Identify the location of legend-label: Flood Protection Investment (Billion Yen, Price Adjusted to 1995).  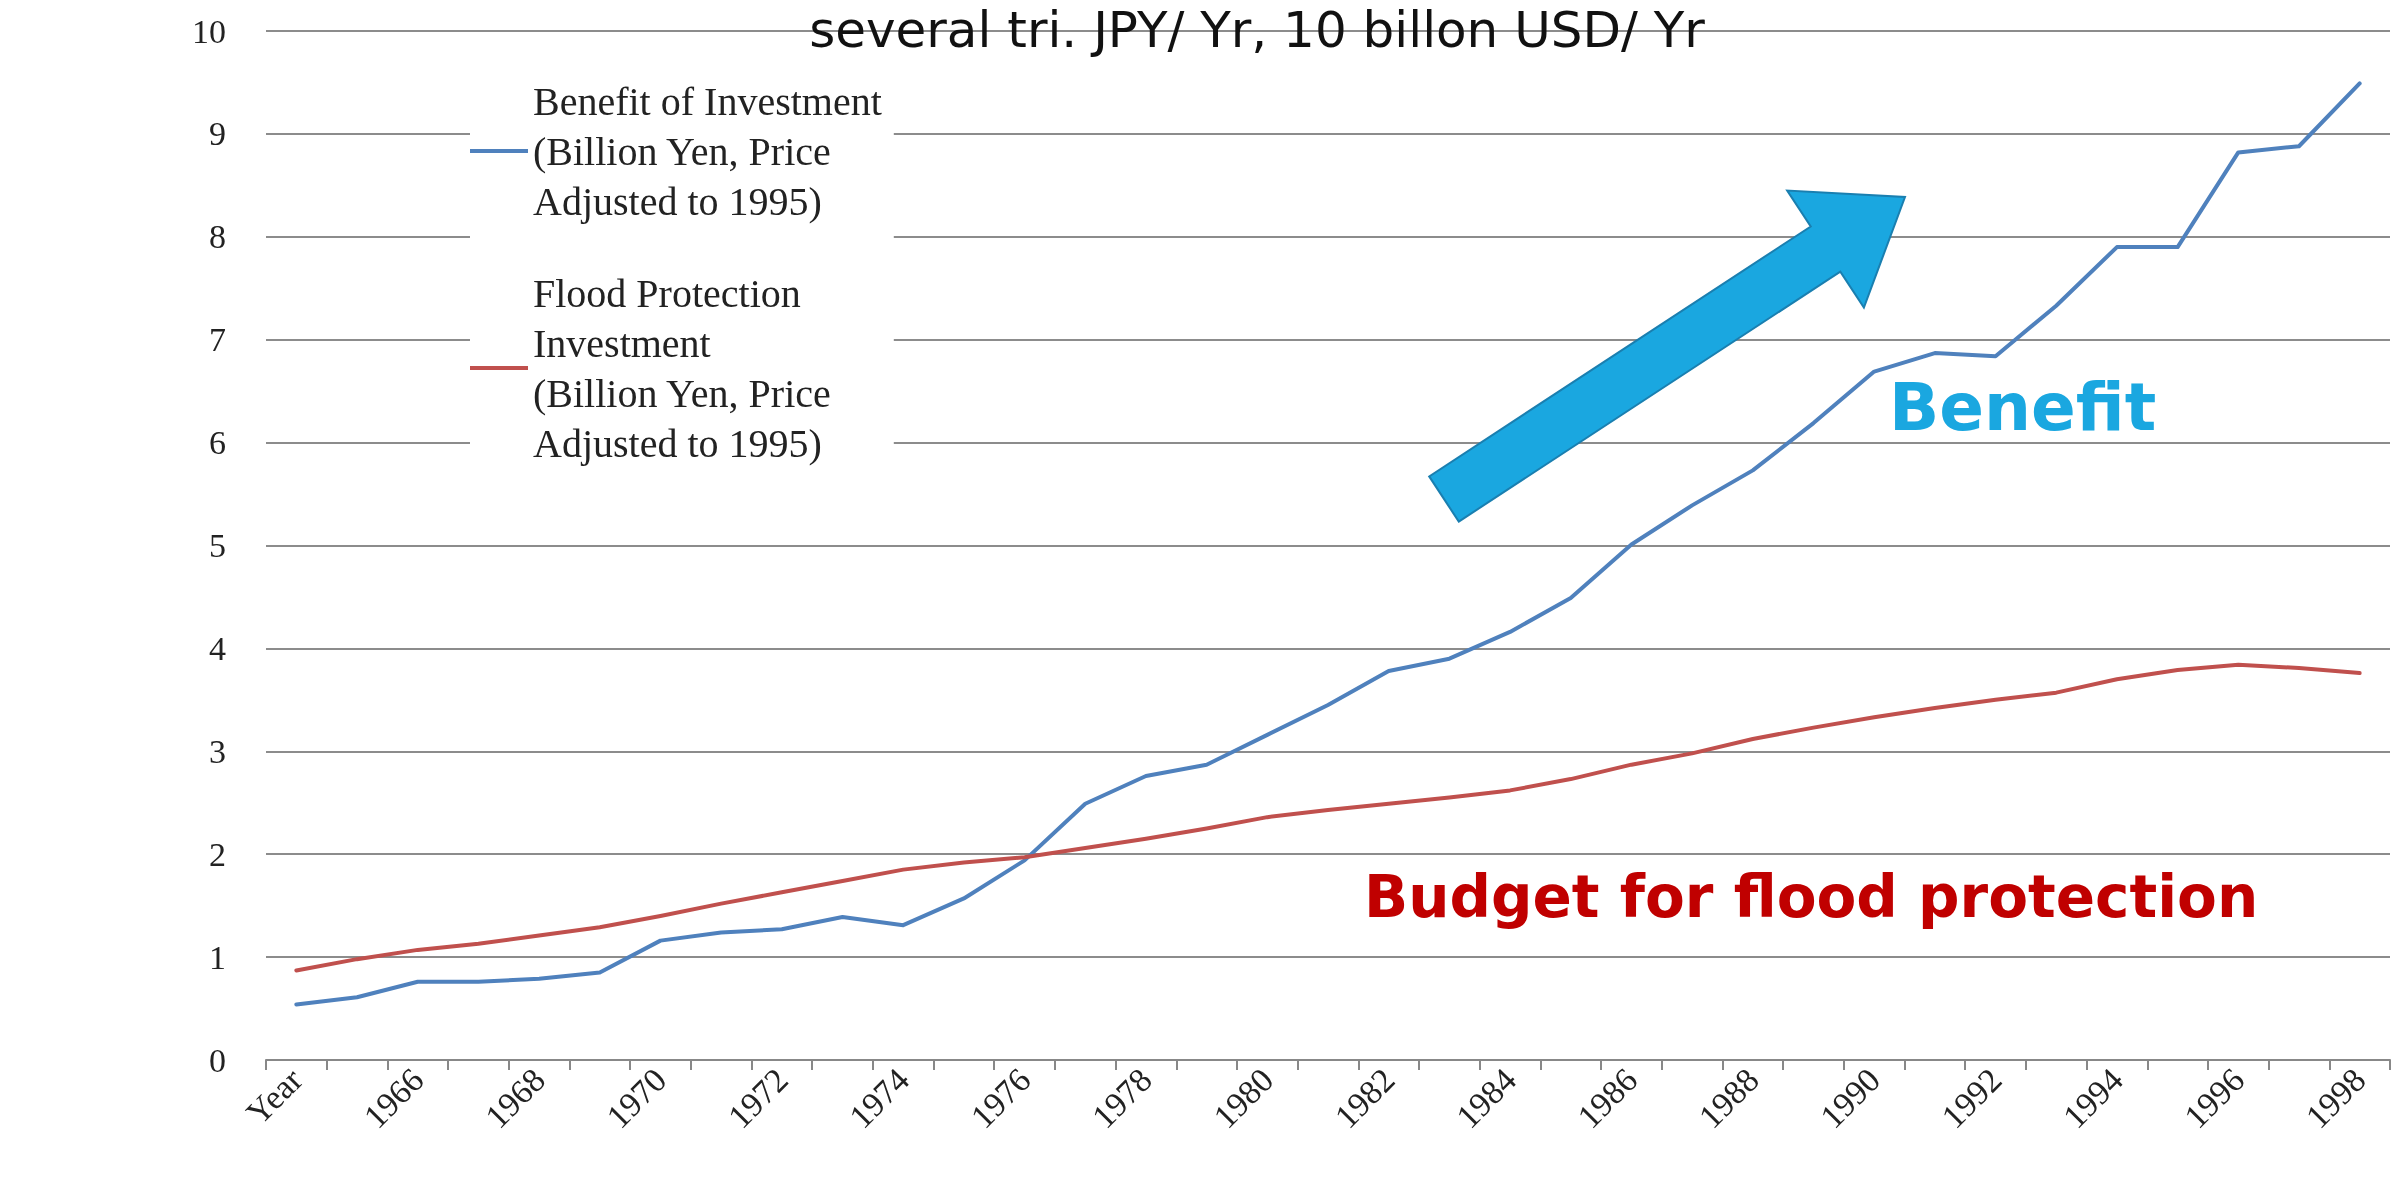
(682, 368).